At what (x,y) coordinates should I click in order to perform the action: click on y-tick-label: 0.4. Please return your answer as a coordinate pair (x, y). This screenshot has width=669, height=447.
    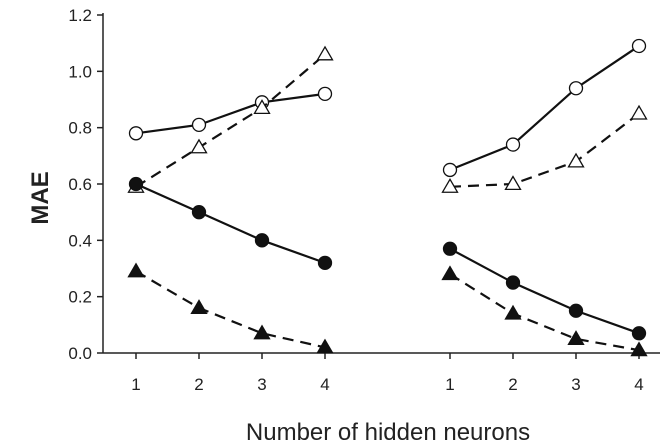
    Looking at the image, I should click on (80, 240).